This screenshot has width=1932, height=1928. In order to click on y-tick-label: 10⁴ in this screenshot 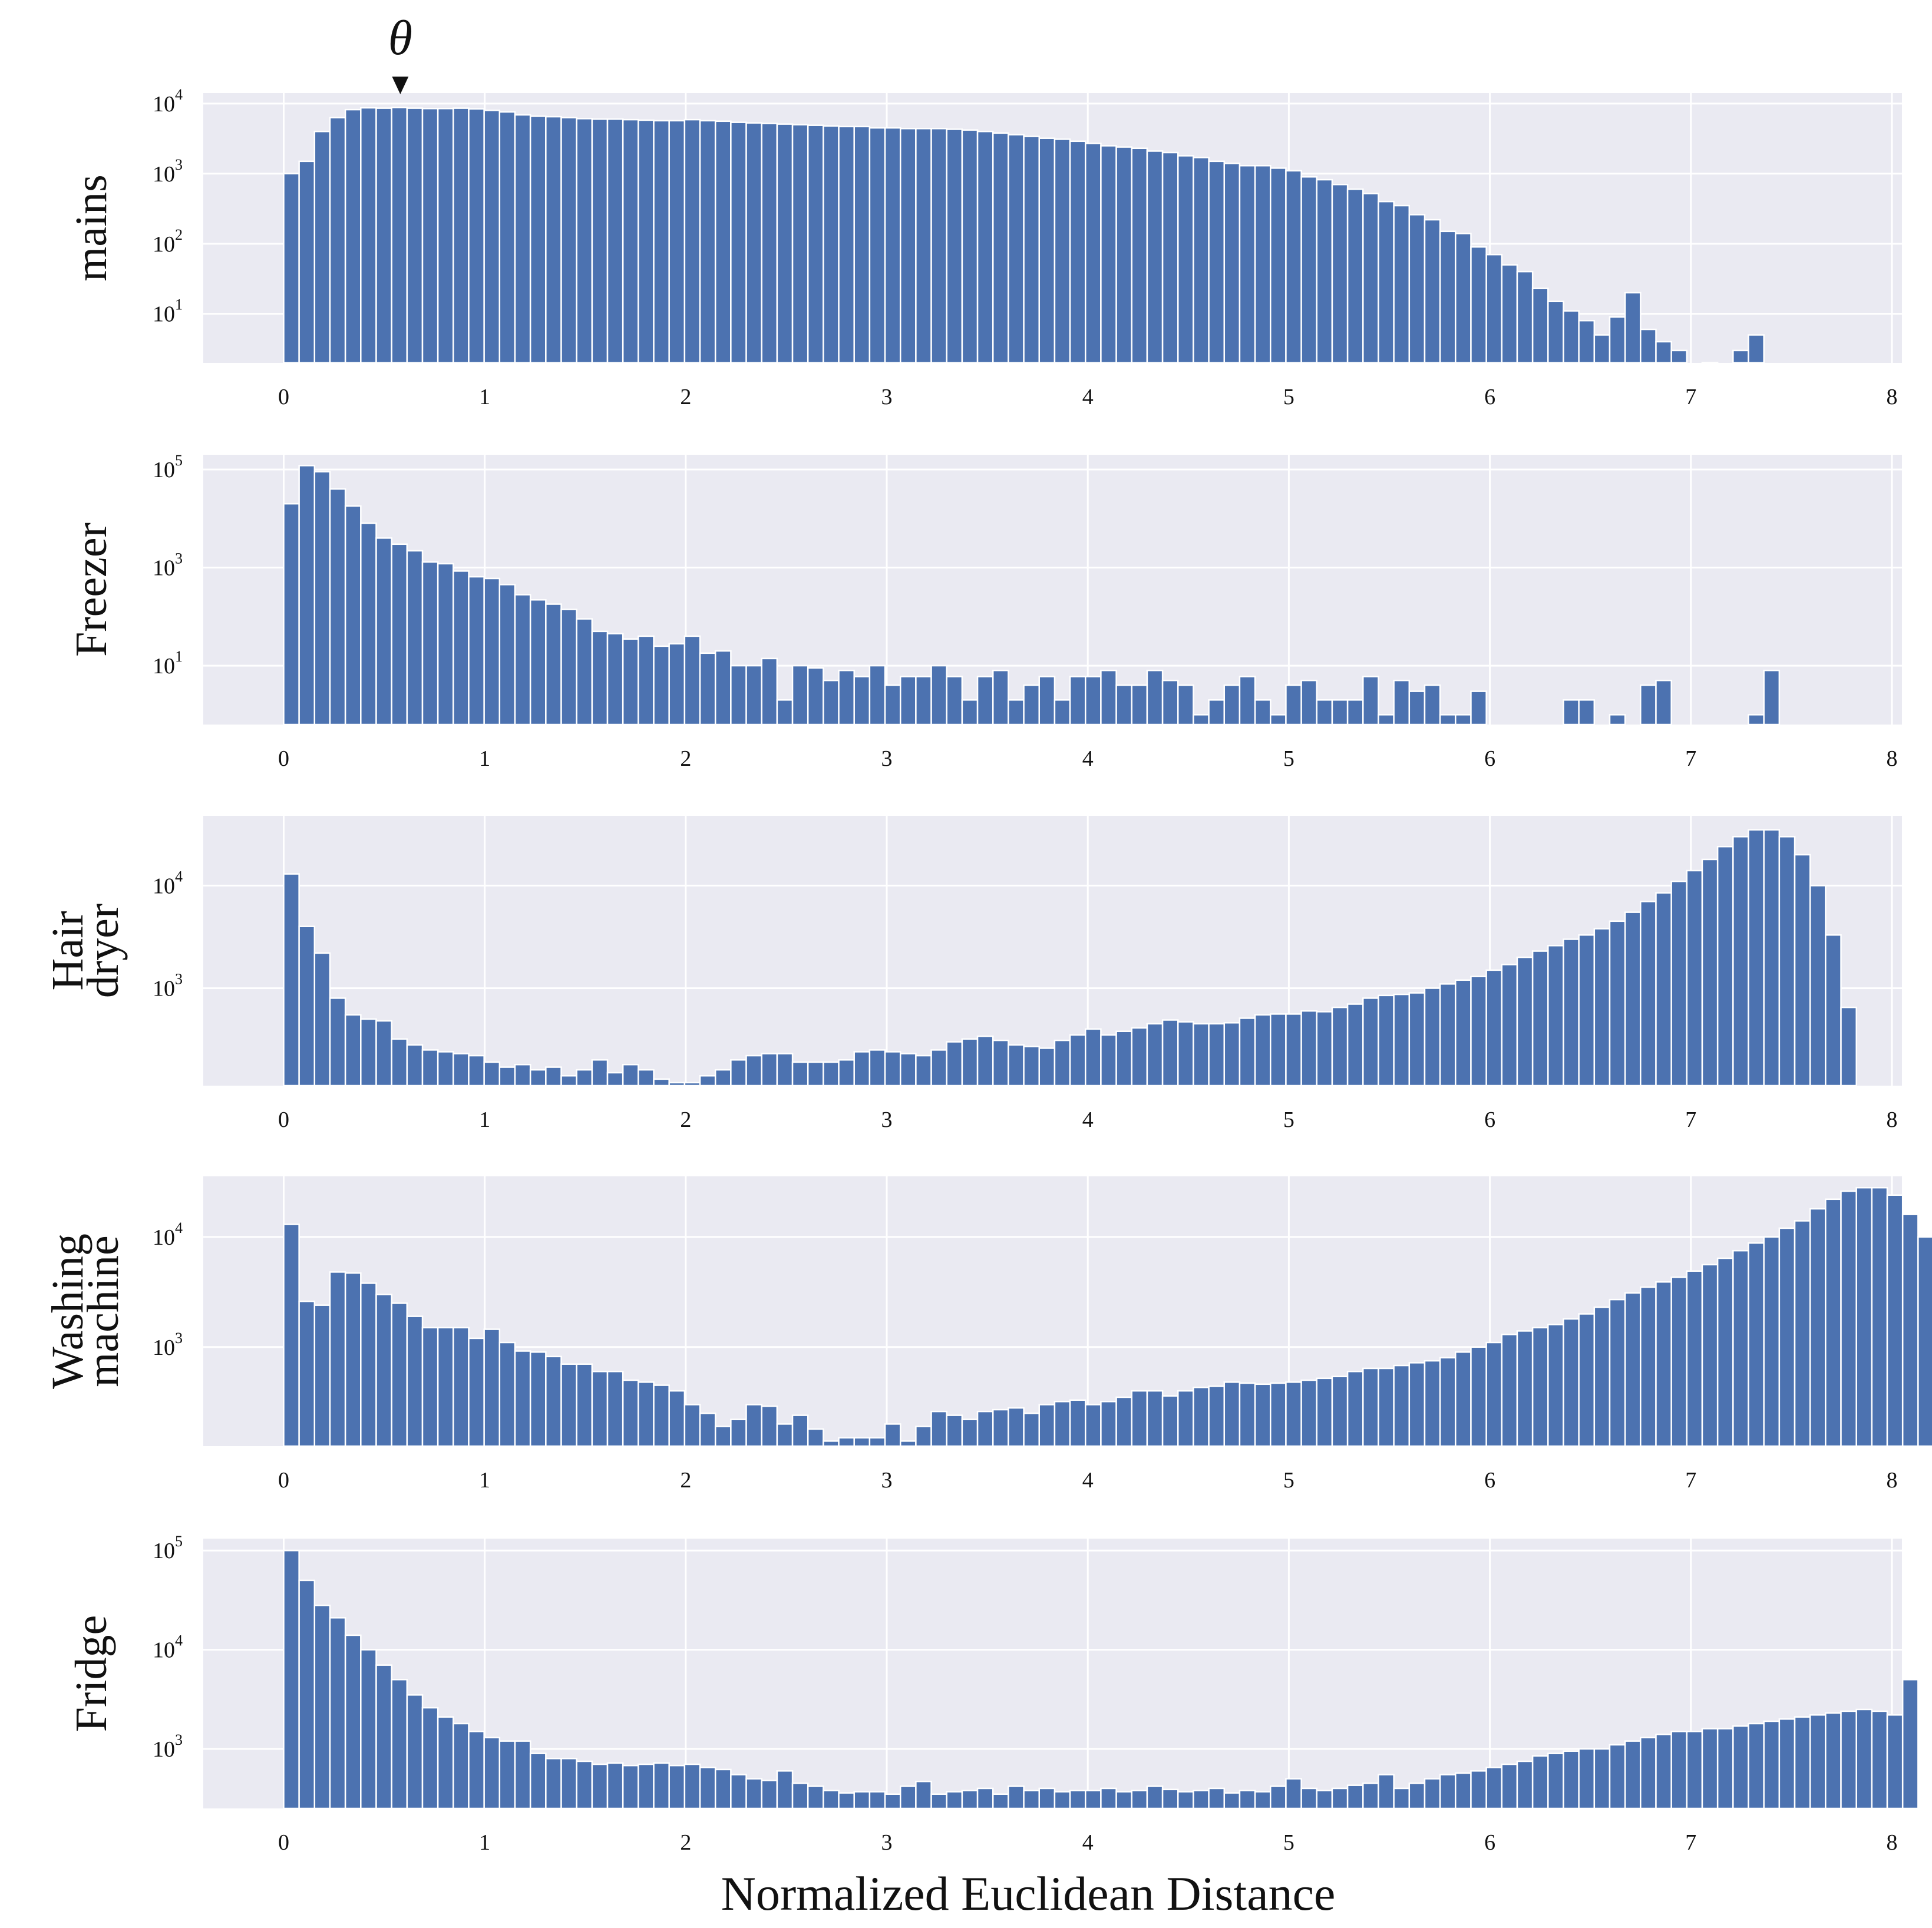, I will do `click(168, 1647)`.